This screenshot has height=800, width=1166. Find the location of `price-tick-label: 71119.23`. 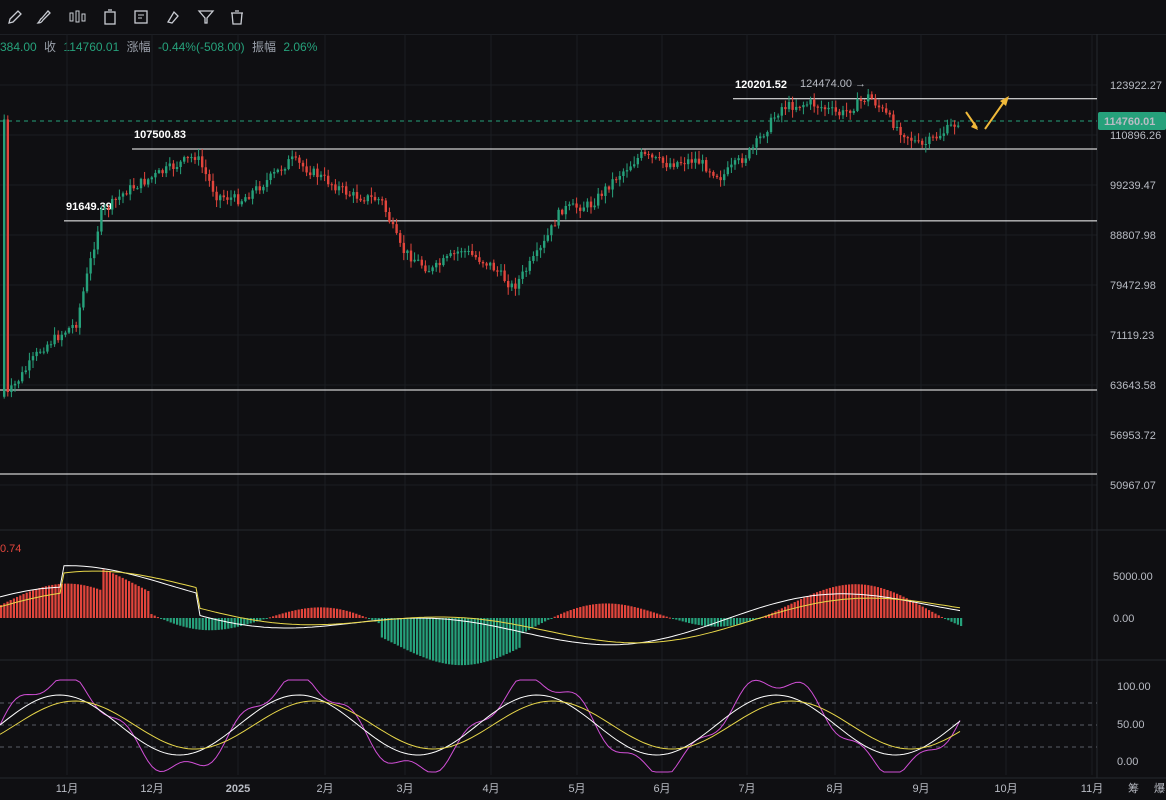

price-tick-label: 71119.23 is located at coordinates (1132, 336).